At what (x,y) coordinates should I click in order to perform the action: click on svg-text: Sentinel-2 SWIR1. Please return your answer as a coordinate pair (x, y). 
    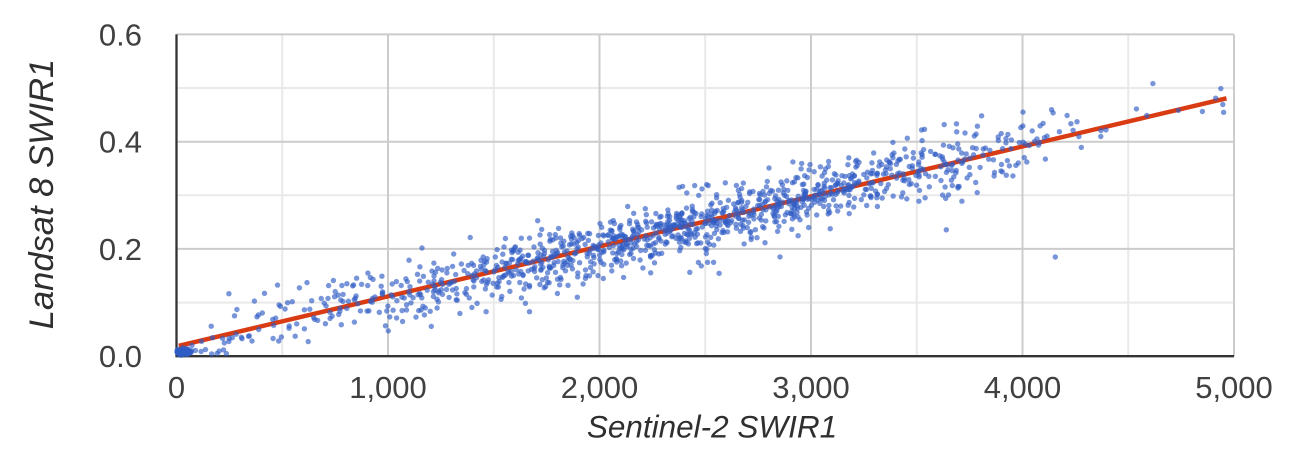
    Looking at the image, I should click on (712, 427).